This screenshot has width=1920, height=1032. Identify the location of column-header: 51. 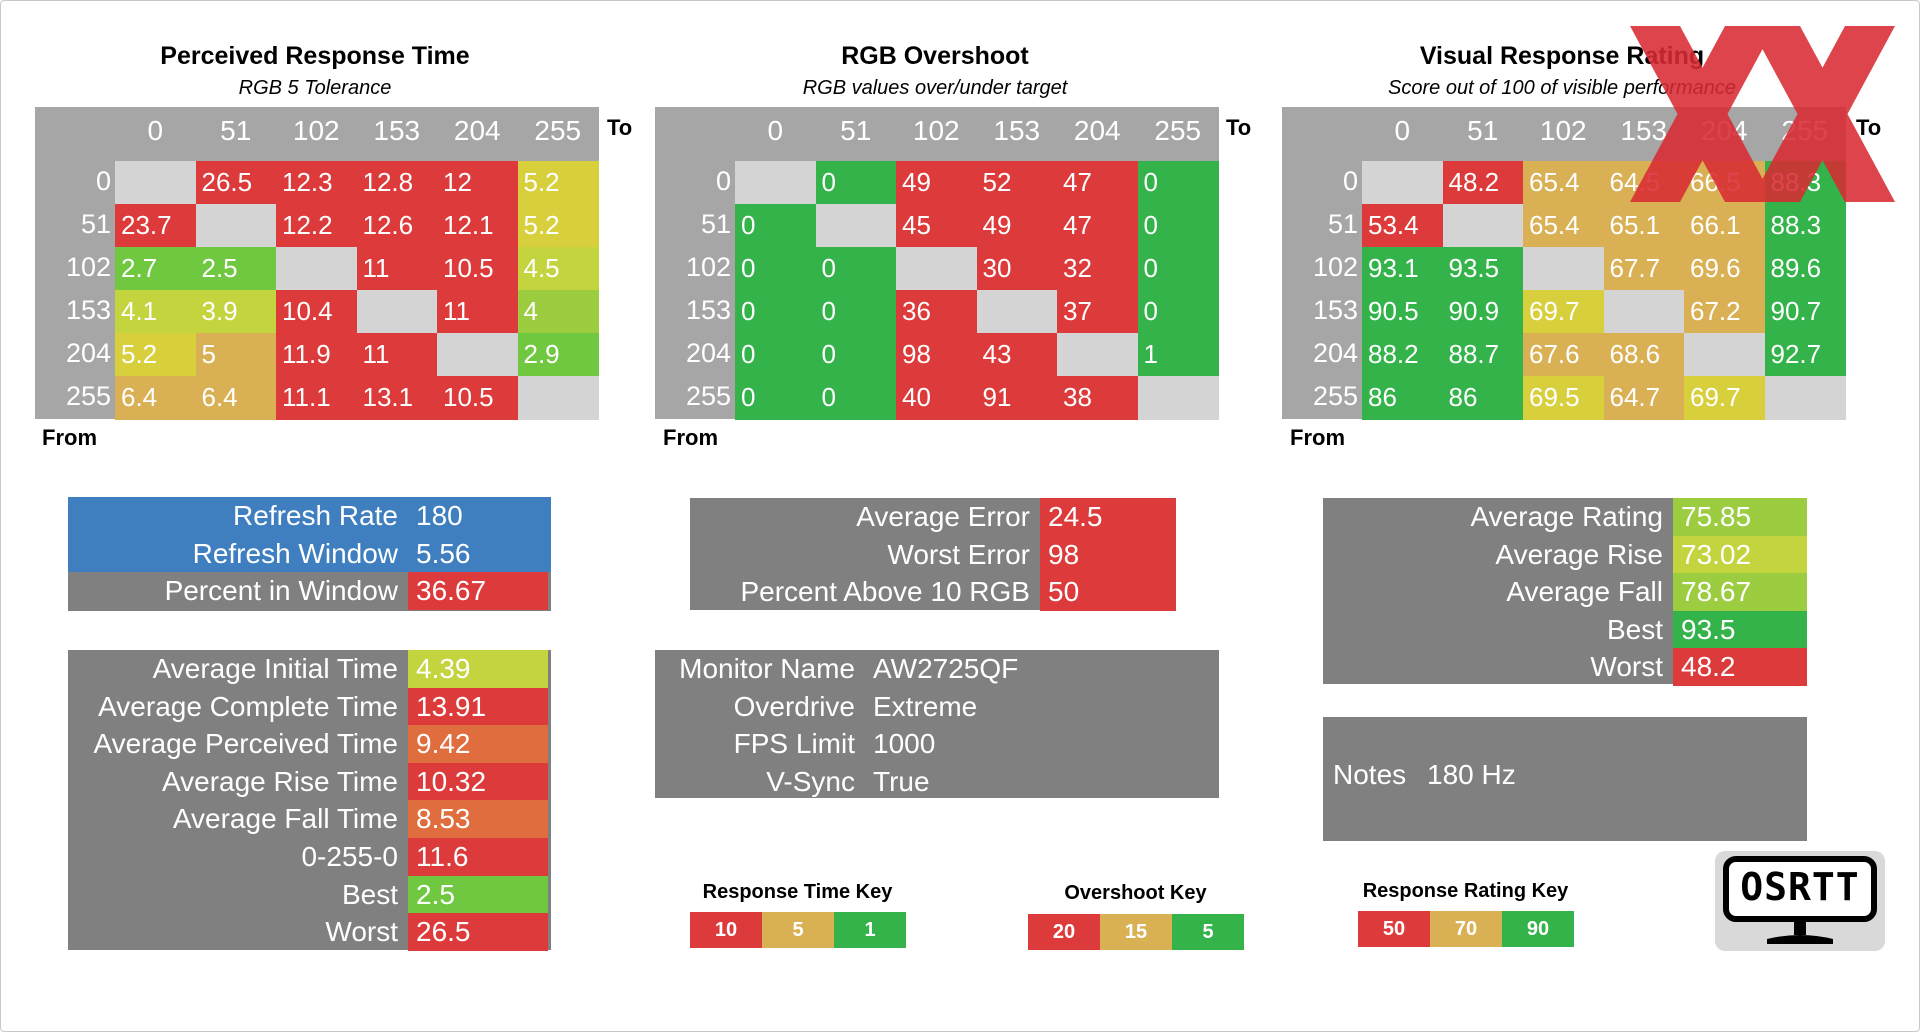
(1483, 130).